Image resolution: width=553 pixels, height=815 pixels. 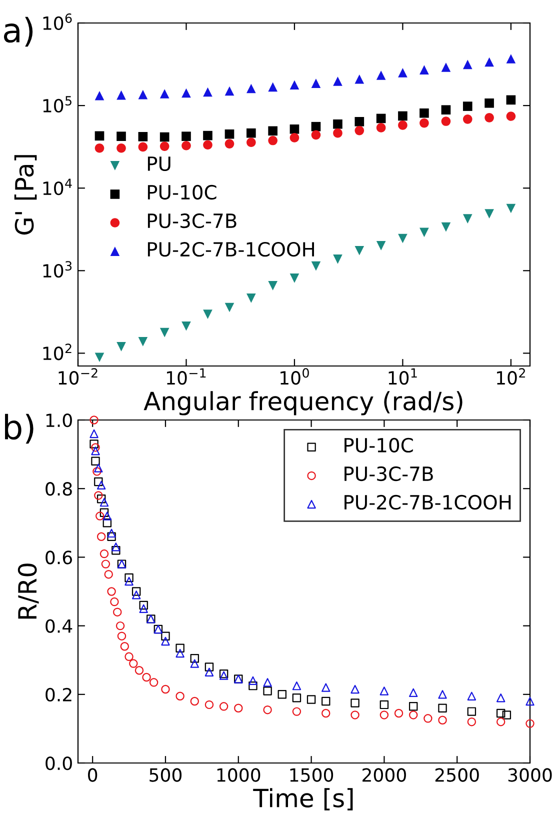 What do you see at coordinates (59, 489) in the screenshot?
I see `y-tick-label: 0.8` at bounding box center [59, 489].